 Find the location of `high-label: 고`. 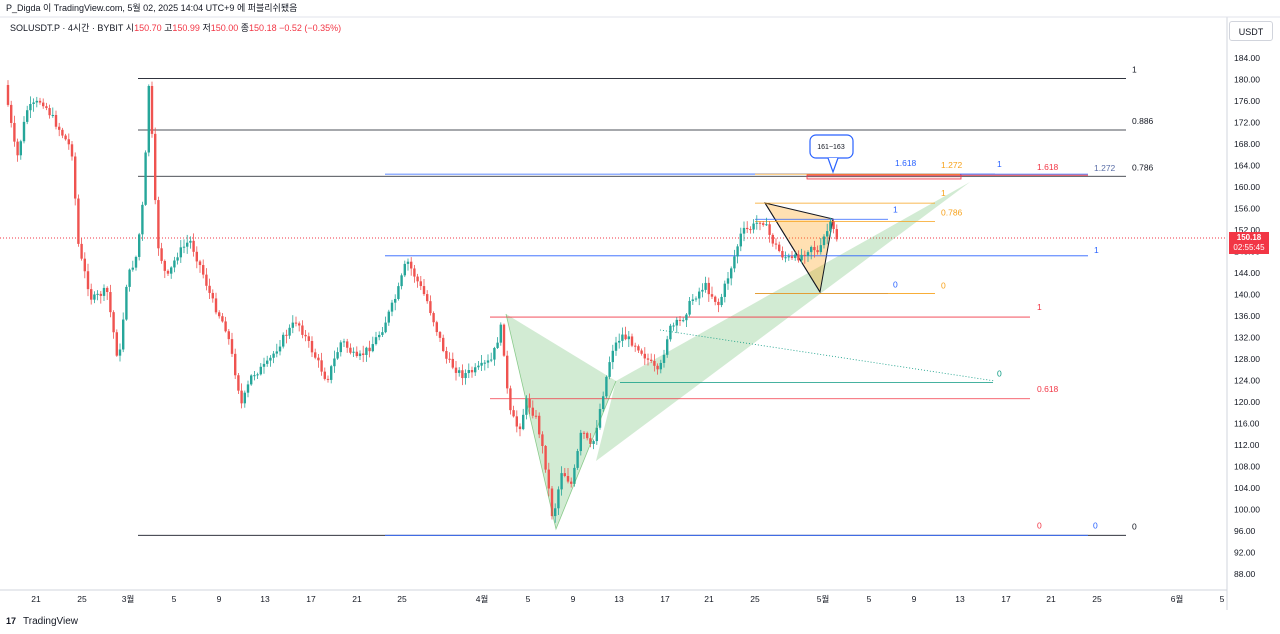

high-label: 고 is located at coordinates (168, 28).